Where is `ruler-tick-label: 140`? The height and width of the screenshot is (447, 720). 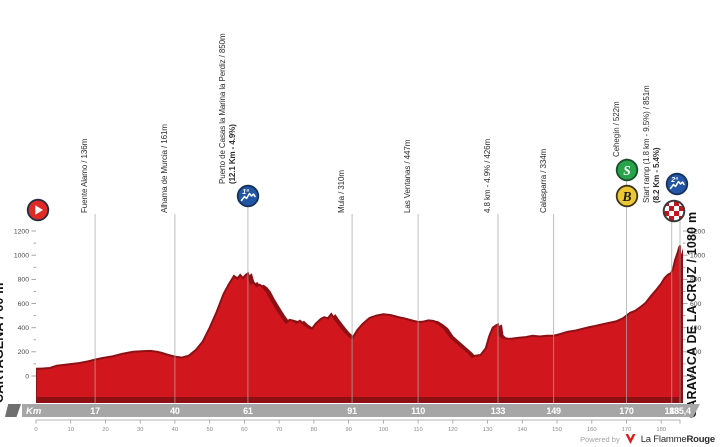
ruler-tick-label: 140 is located at coordinates (522, 430).